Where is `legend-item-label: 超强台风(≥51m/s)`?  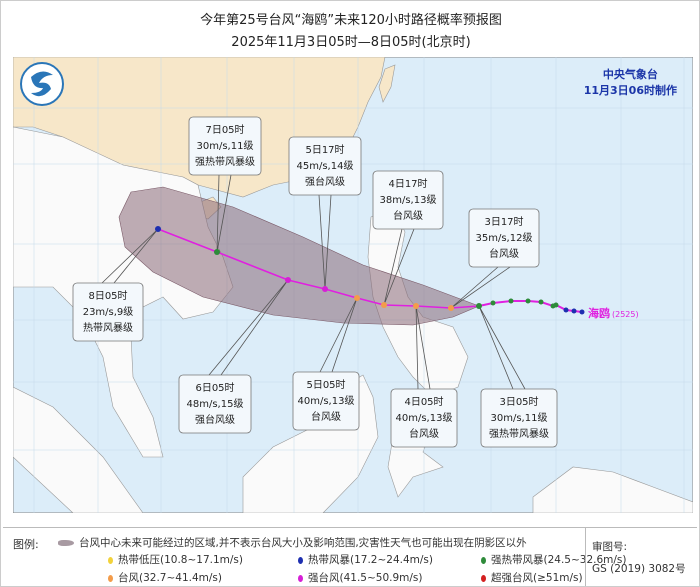
legend-item-label: 超强台风(≥51m/s) is located at coordinates (537, 578).